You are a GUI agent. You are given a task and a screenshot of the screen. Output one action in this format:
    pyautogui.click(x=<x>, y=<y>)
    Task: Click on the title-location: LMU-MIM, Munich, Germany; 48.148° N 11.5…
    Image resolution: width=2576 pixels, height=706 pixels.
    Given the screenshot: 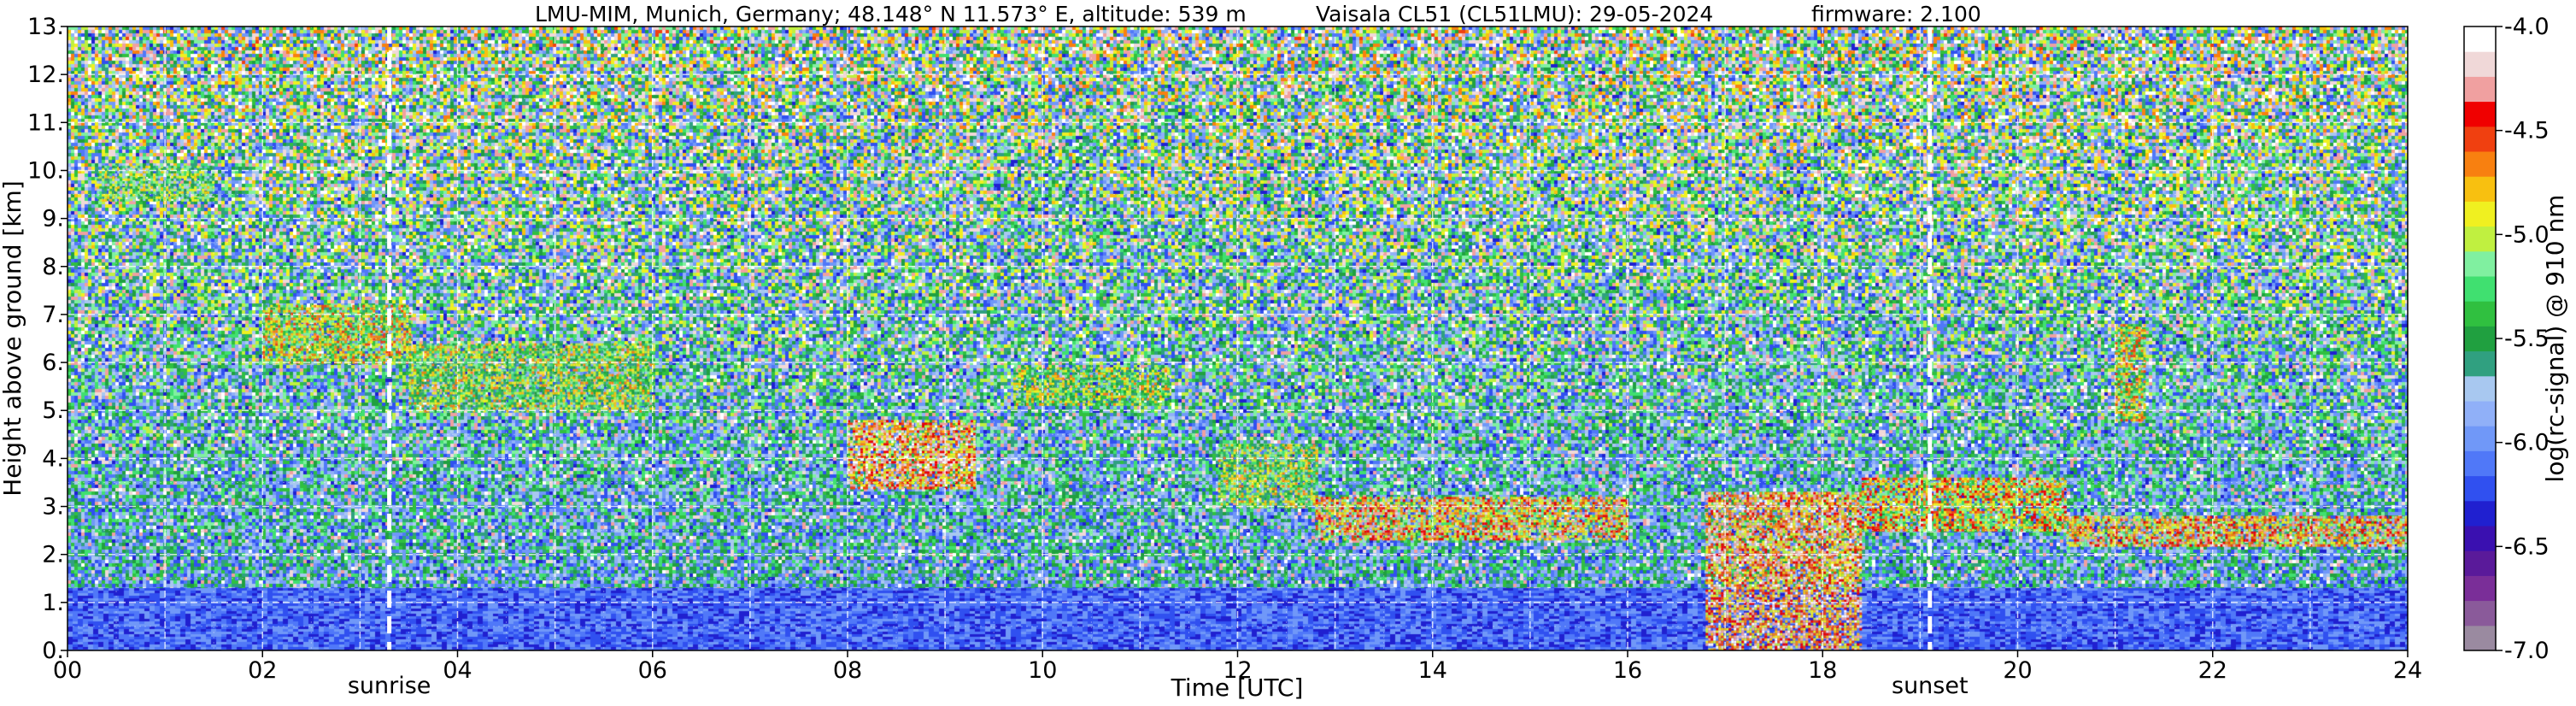 What is the action you would take?
    pyautogui.click(x=891, y=14)
    